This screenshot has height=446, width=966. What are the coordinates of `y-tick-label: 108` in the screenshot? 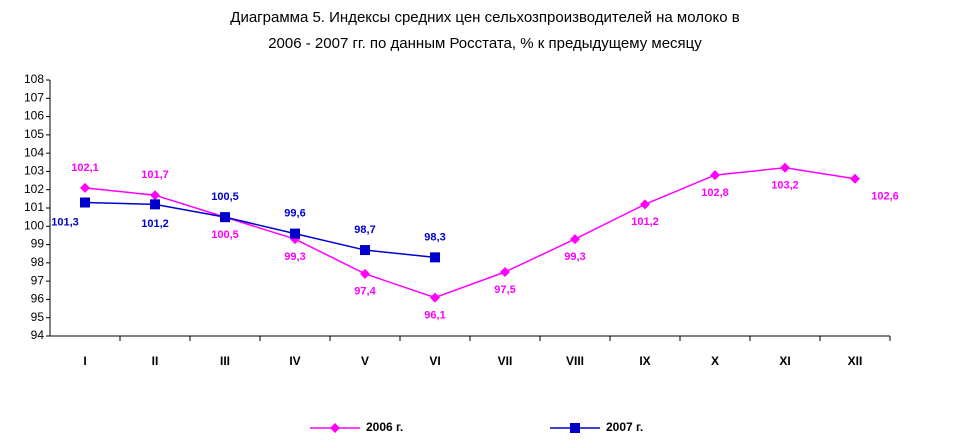 It's located at (34, 79).